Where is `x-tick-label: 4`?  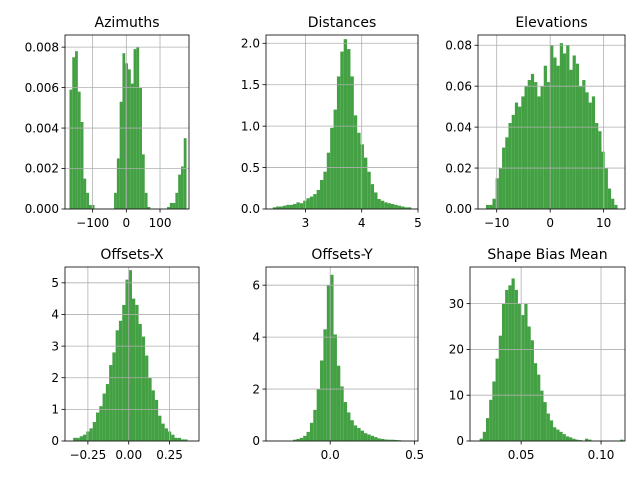 x-tick-label: 4 is located at coordinates (362, 223).